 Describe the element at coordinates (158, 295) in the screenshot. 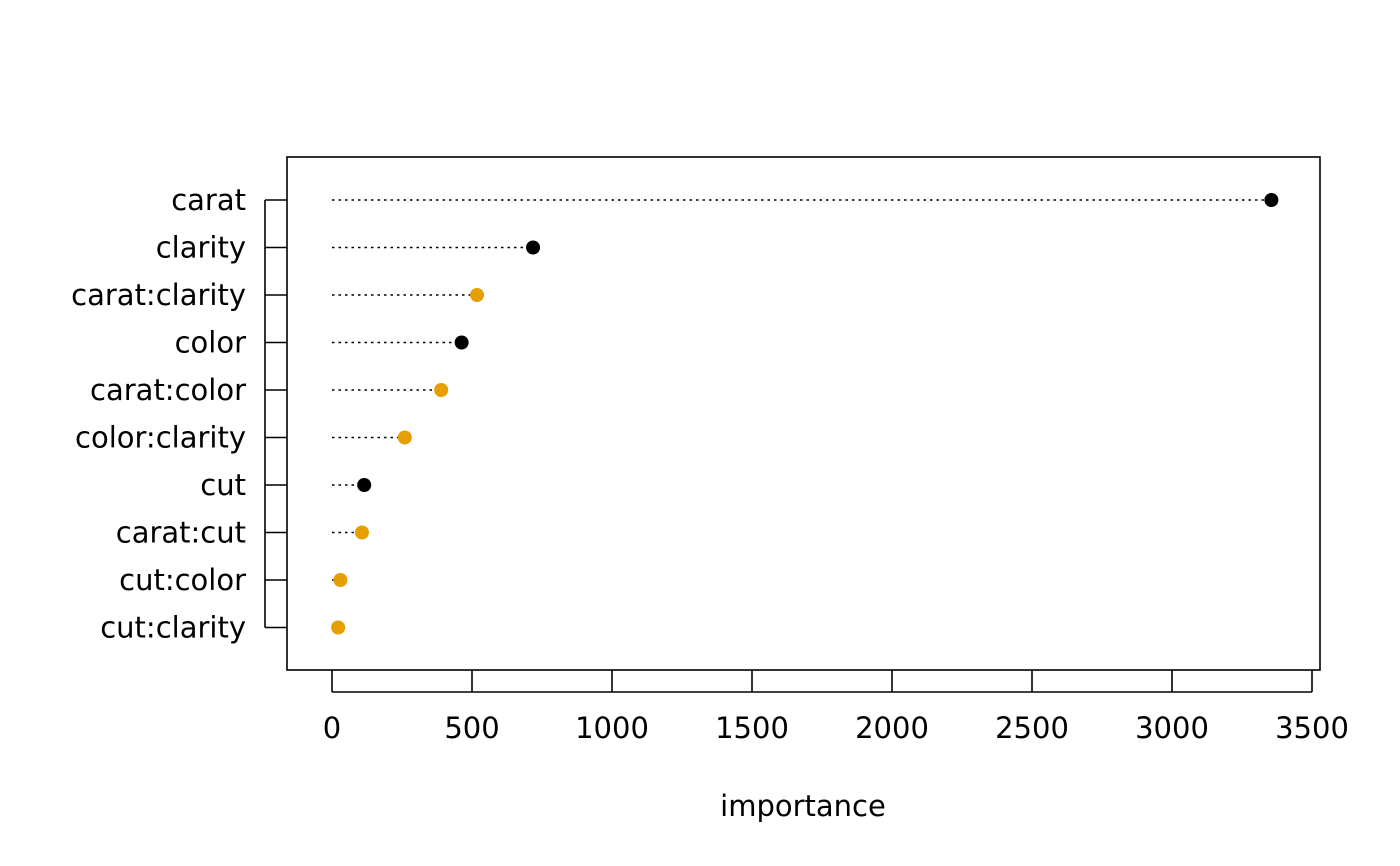

I see `y-tick-label: carat:clarity` at that location.